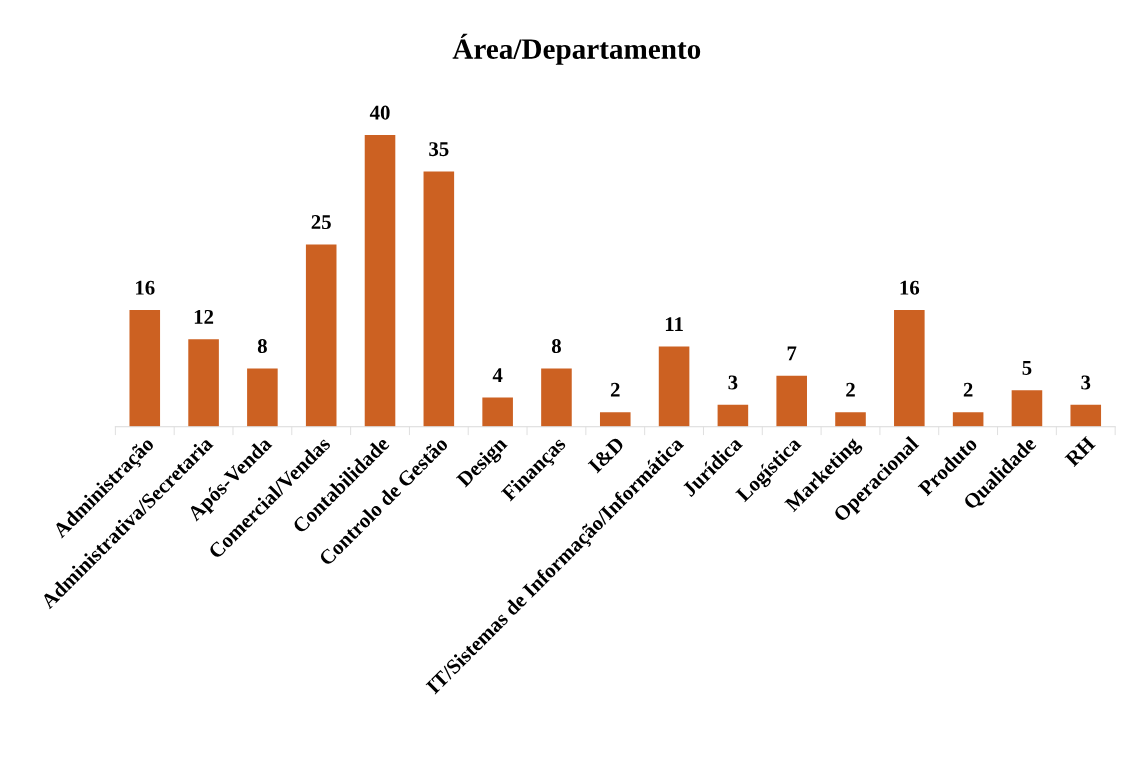 The height and width of the screenshot is (758, 1131). What do you see at coordinates (1027, 368) in the screenshot?
I see `data-label: 5` at bounding box center [1027, 368].